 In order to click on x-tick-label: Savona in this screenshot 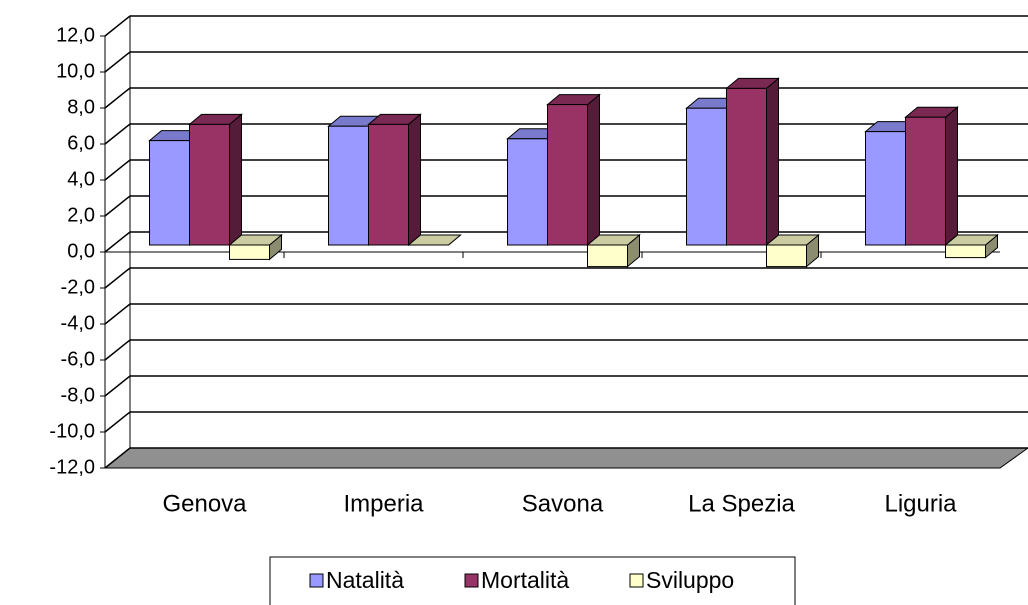, I will do `click(563, 503)`.